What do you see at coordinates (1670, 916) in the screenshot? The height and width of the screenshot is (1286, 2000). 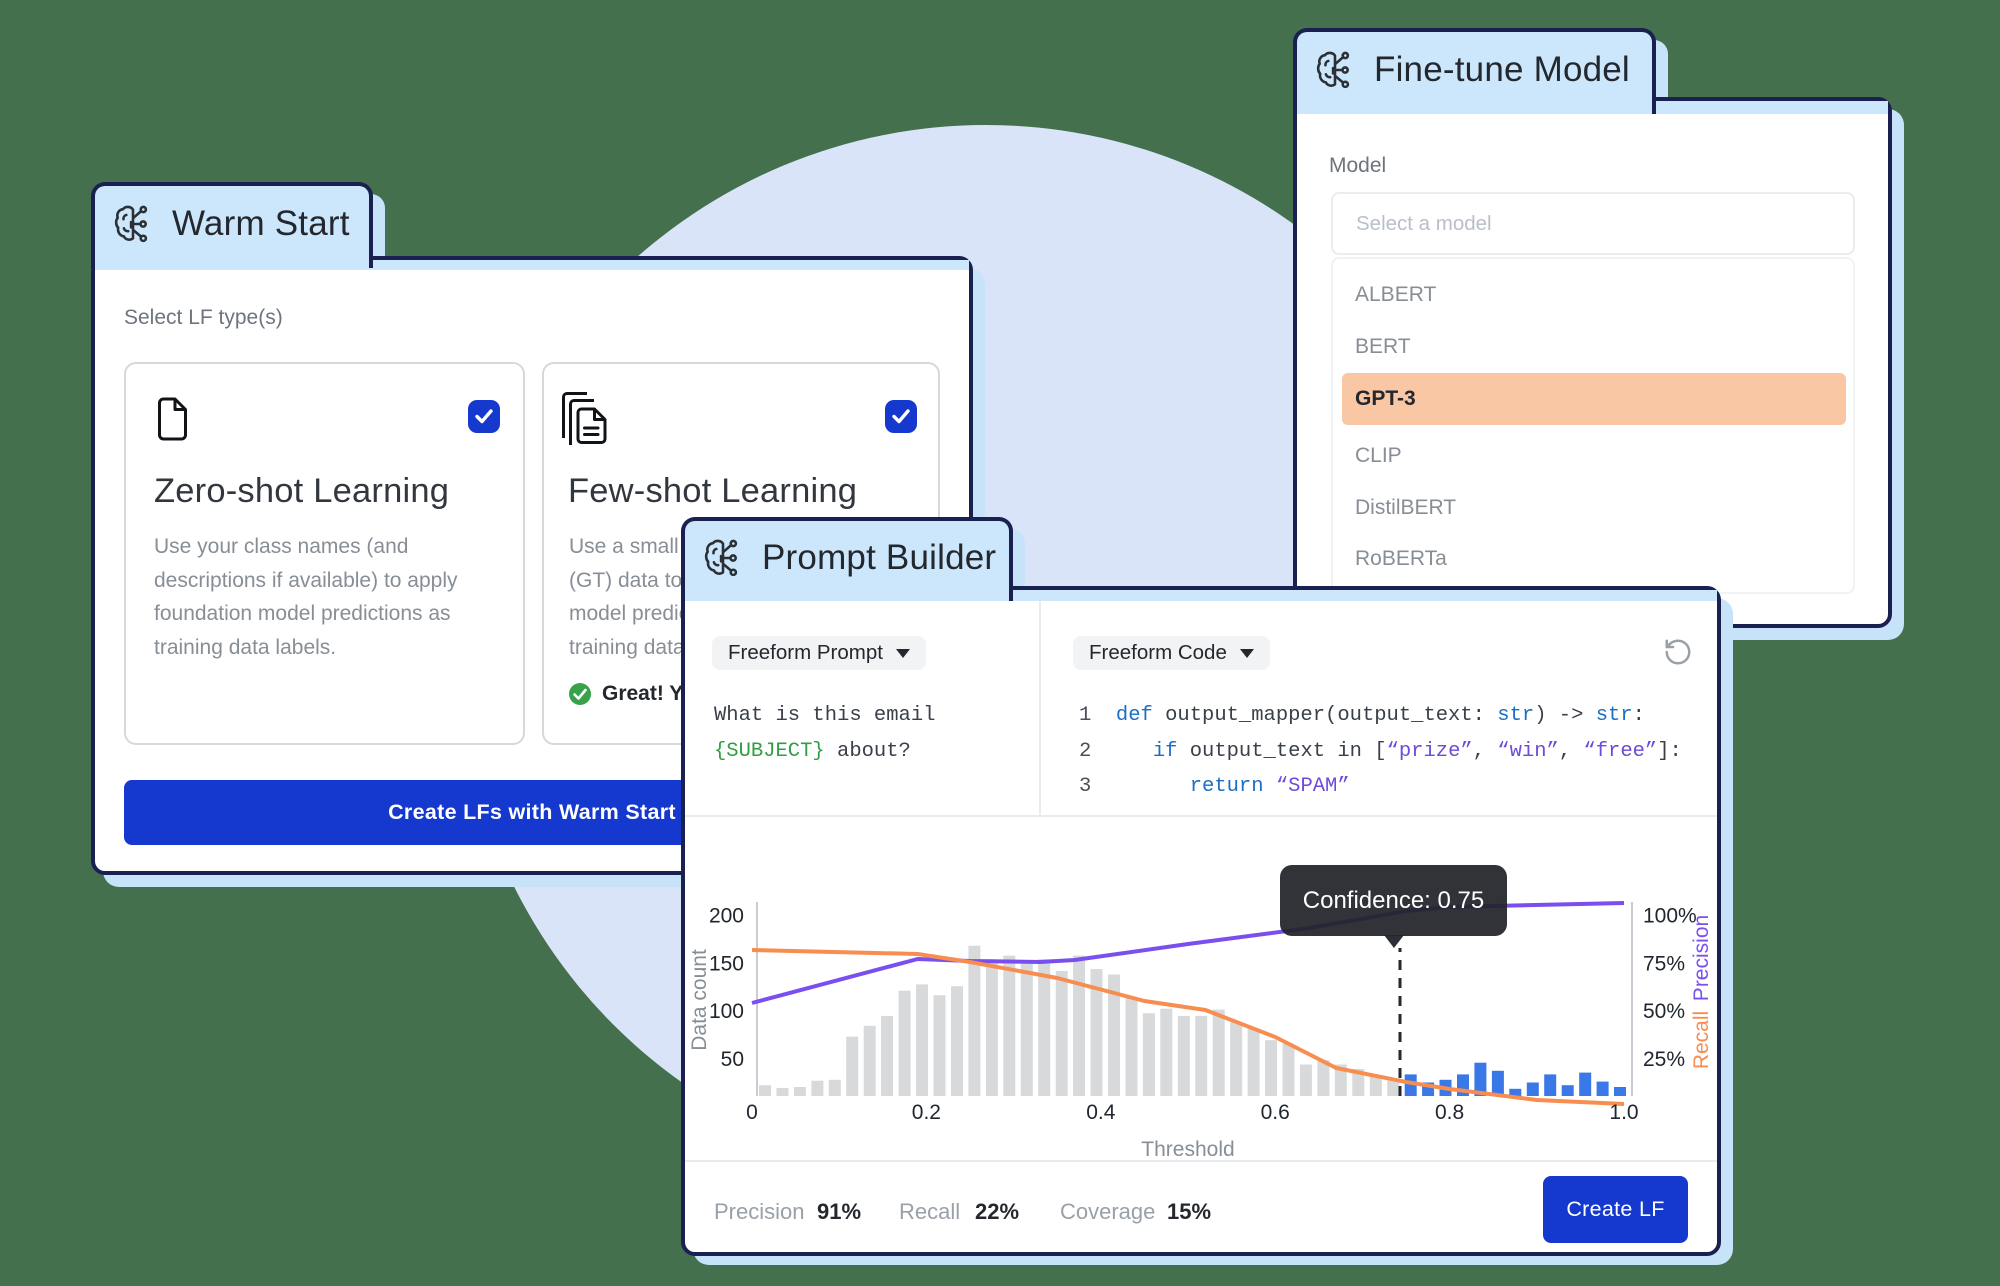 I see `svg-text: 100%` at bounding box center [1670, 916].